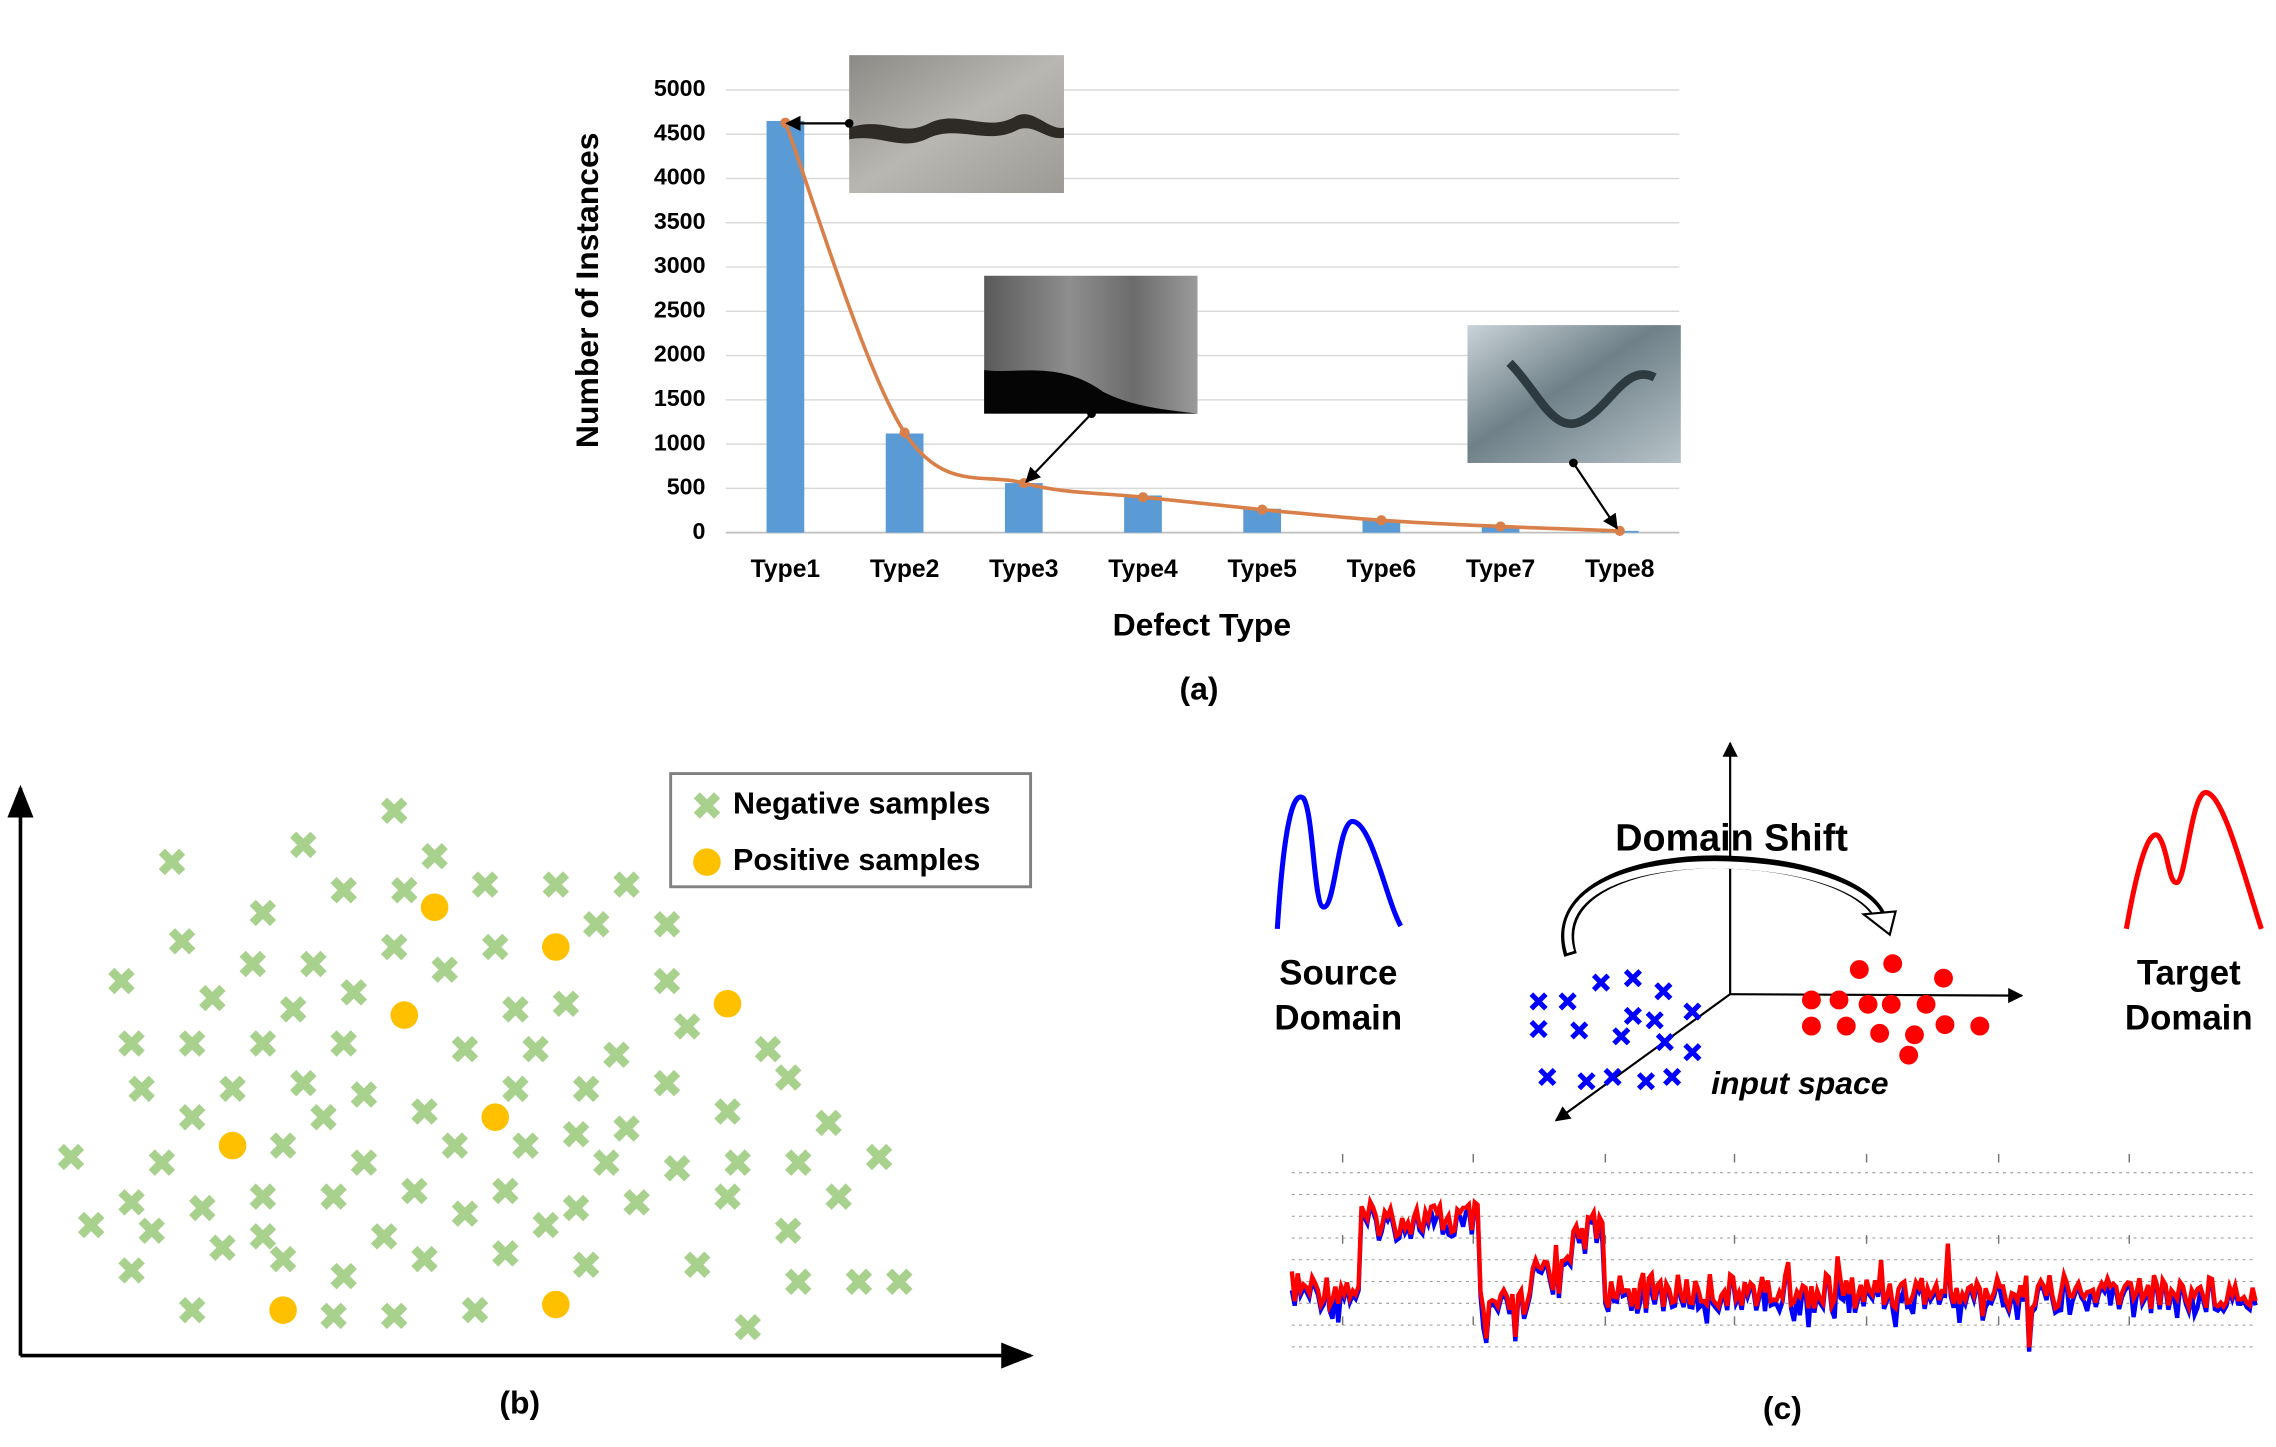 This screenshot has width=2276, height=1447. What do you see at coordinates (1773, 1259) in the screenshot?
I see `time-series` at bounding box center [1773, 1259].